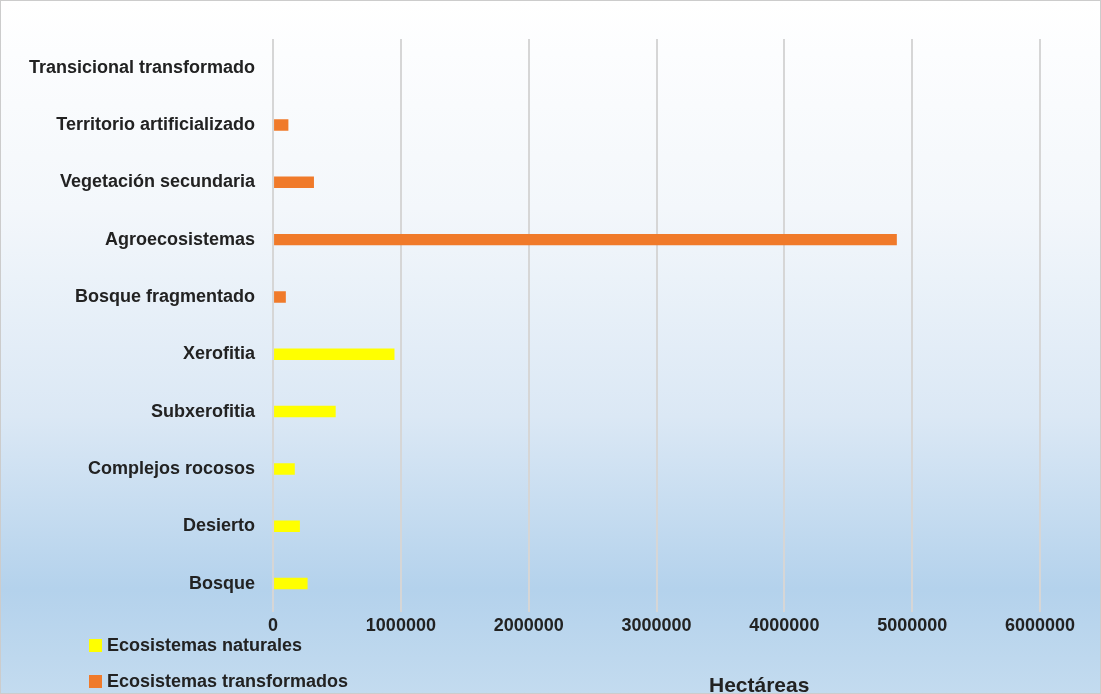  What do you see at coordinates (912, 624) in the screenshot?
I see `x-tick-label: 5000000` at bounding box center [912, 624].